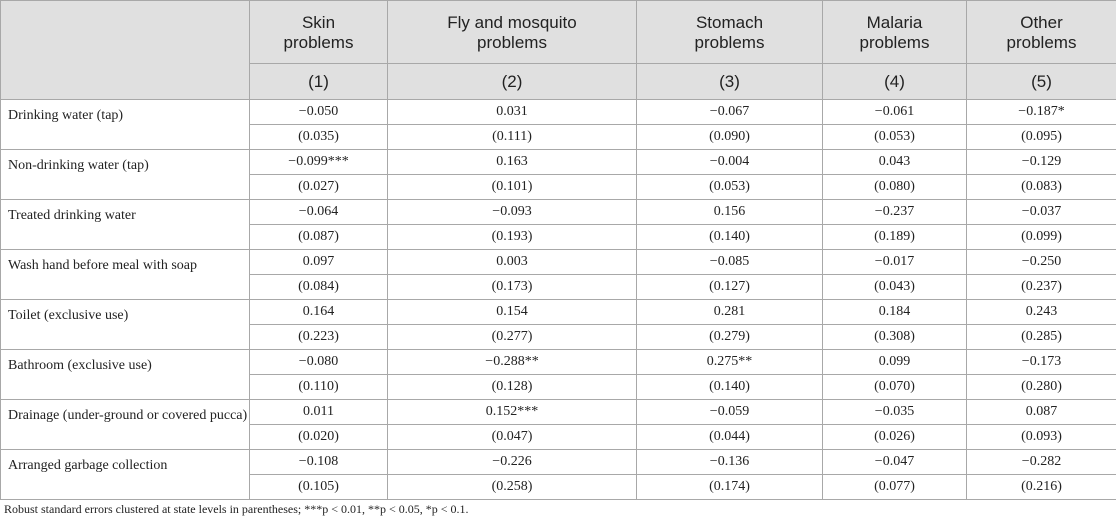  Describe the element at coordinates (318, 412) in the screenshot. I see `coefficient-cell: 0.011` at that location.